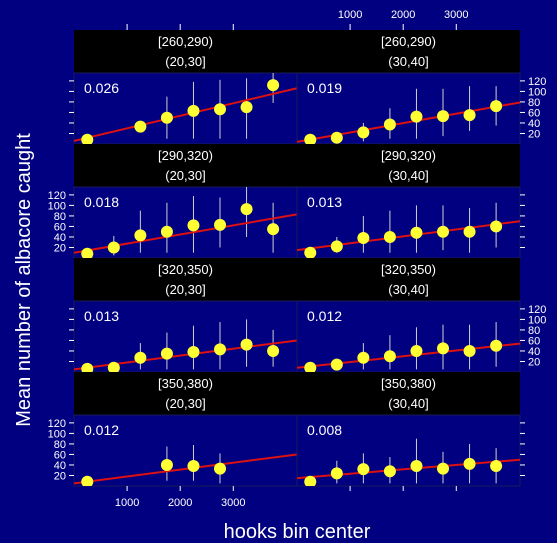 This screenshot has width=557, height=543. What do you see at coordinates (408, 450) in the screenshot?
I see `panel-frame` at bounding box center [408, 450].